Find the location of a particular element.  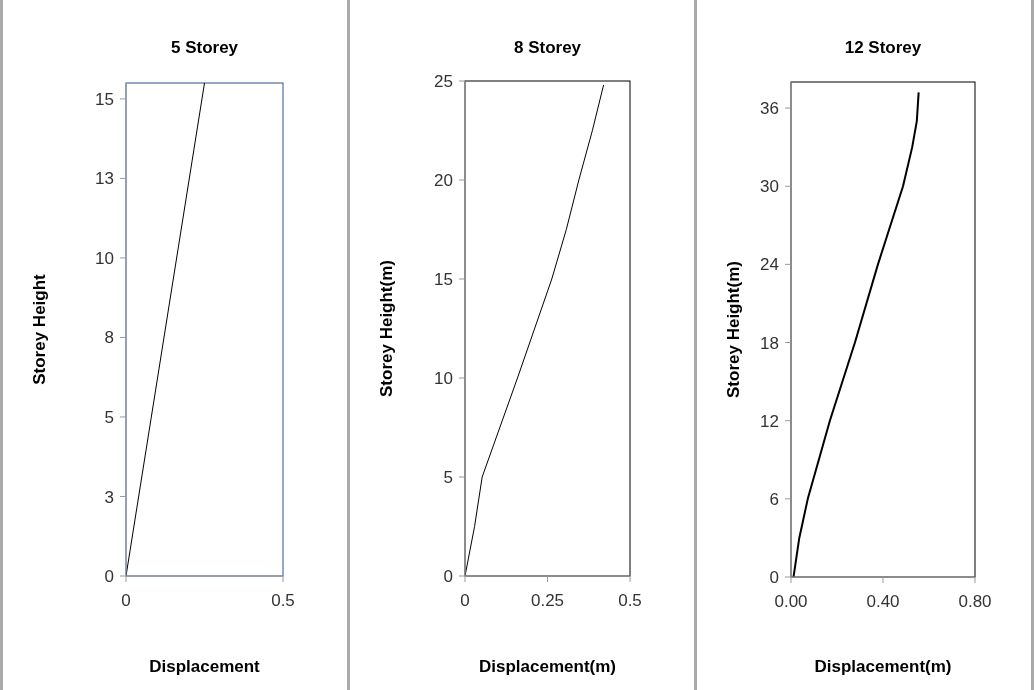

y-tick-label: 12 is located at coordinates (769, 421).